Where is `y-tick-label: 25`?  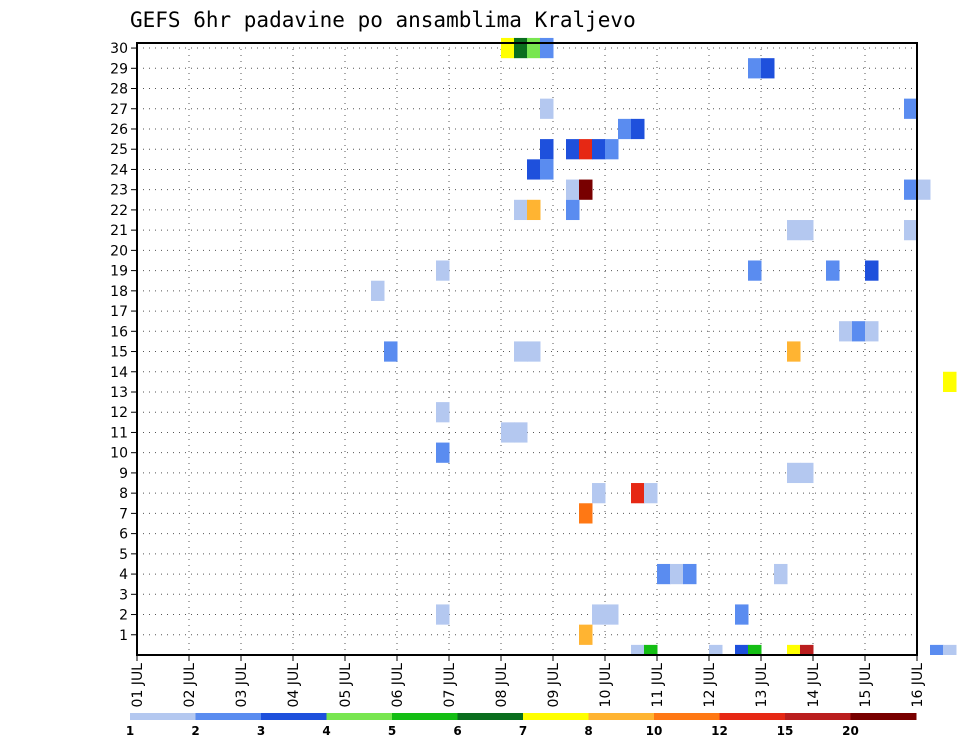
y-tick-label: 25 is located at coordinates (119, 150).